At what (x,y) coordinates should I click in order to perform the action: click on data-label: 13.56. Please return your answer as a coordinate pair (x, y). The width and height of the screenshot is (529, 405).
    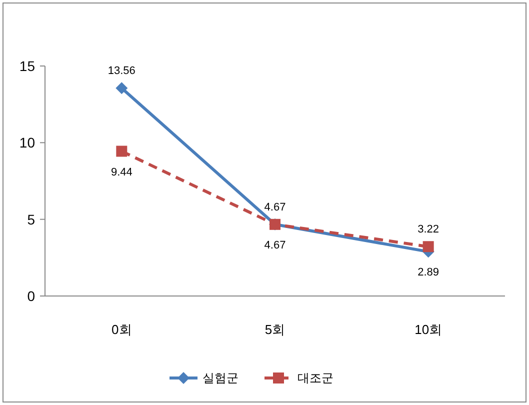
    Looking at the image, I should click on (122, 71).